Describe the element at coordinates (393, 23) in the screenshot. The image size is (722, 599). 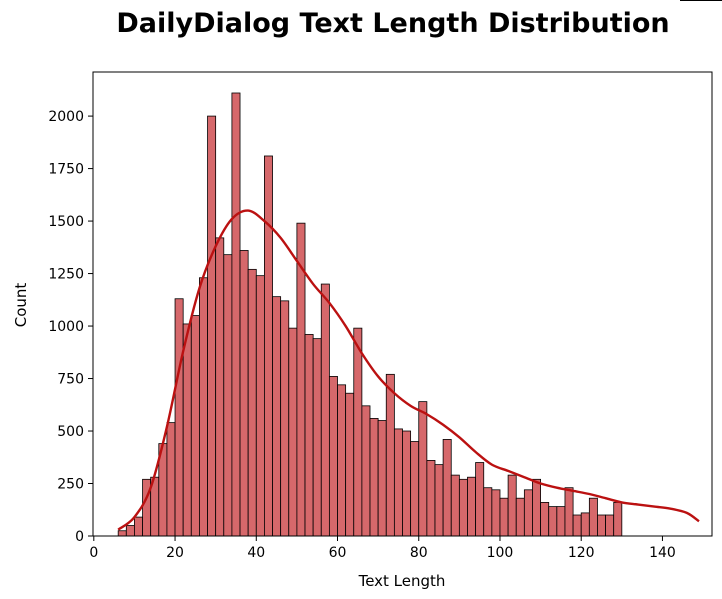
I see `chart-title: DailyDialog Text Length Distribution` at that location.